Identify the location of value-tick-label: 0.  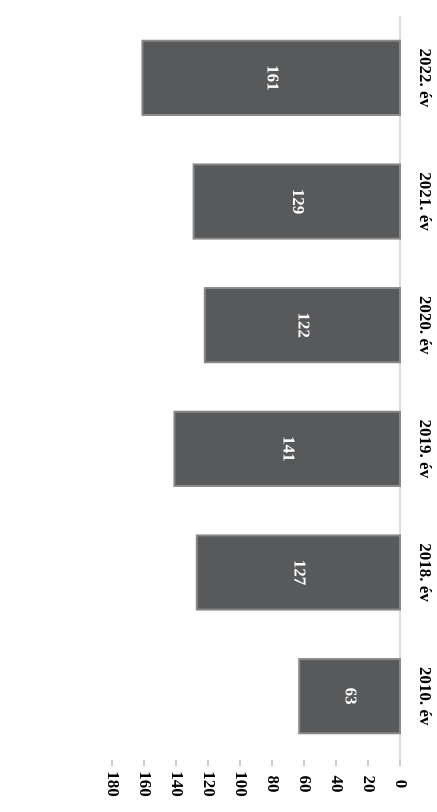
(401, 784).